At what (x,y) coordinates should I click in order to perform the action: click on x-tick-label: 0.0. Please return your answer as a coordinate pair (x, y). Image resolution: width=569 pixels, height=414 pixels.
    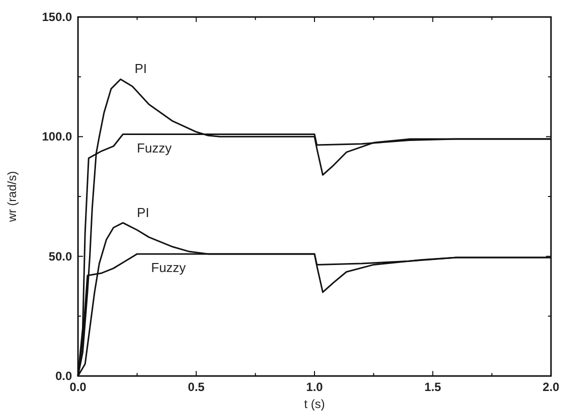
    Looking at the image, I should click on (78, 387).